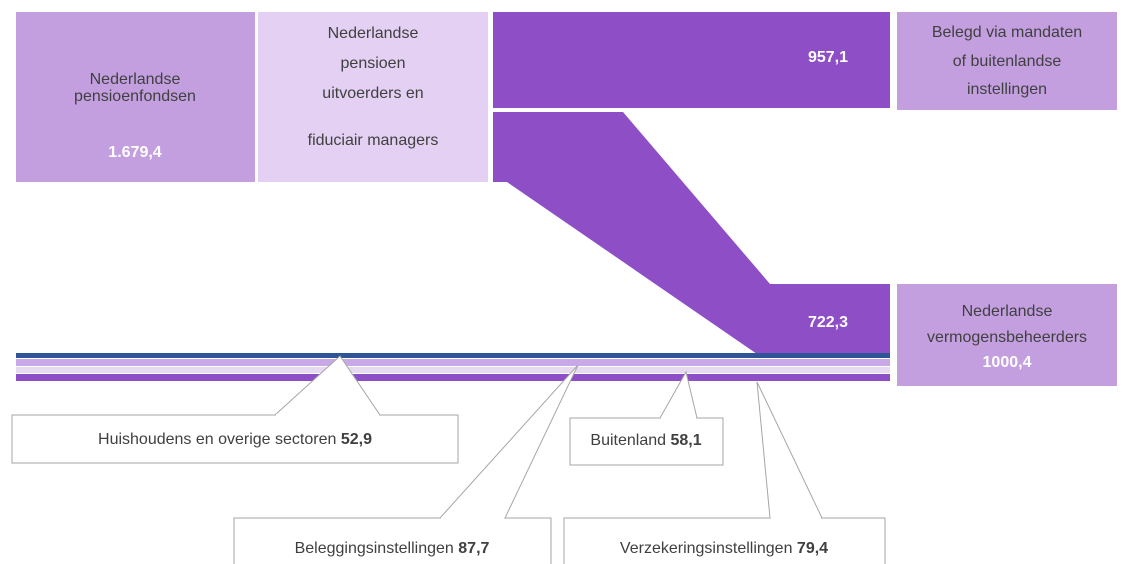  I want to click on node-label: of buitenlandse, so click(1007, 61).